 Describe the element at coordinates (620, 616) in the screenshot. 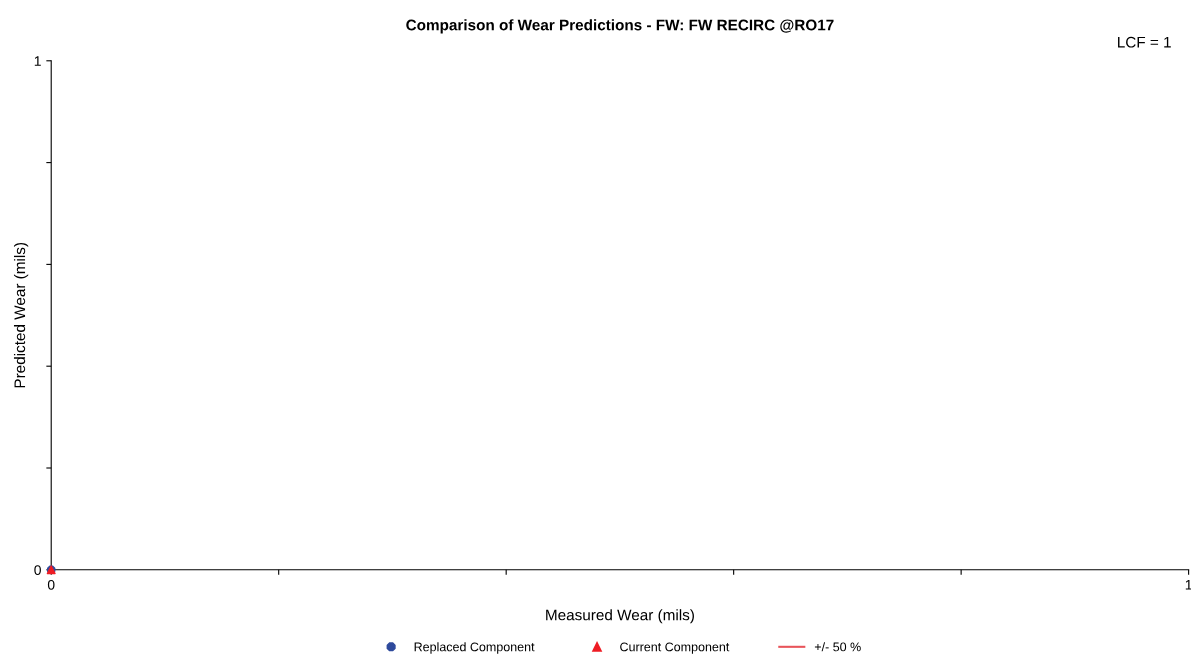

I see `x-axis-title: Measured Wear (mils)` at that location.